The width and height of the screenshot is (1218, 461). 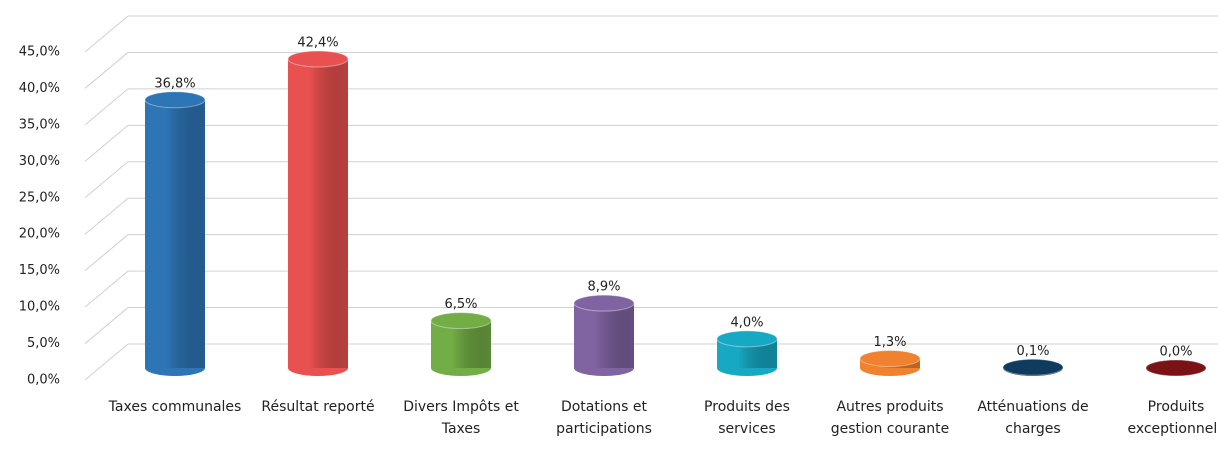 What do you see at coordinates (39, 161) in the screenshot?
I see `y-tick-label: 30,0%` at bounding box center [39, 161].